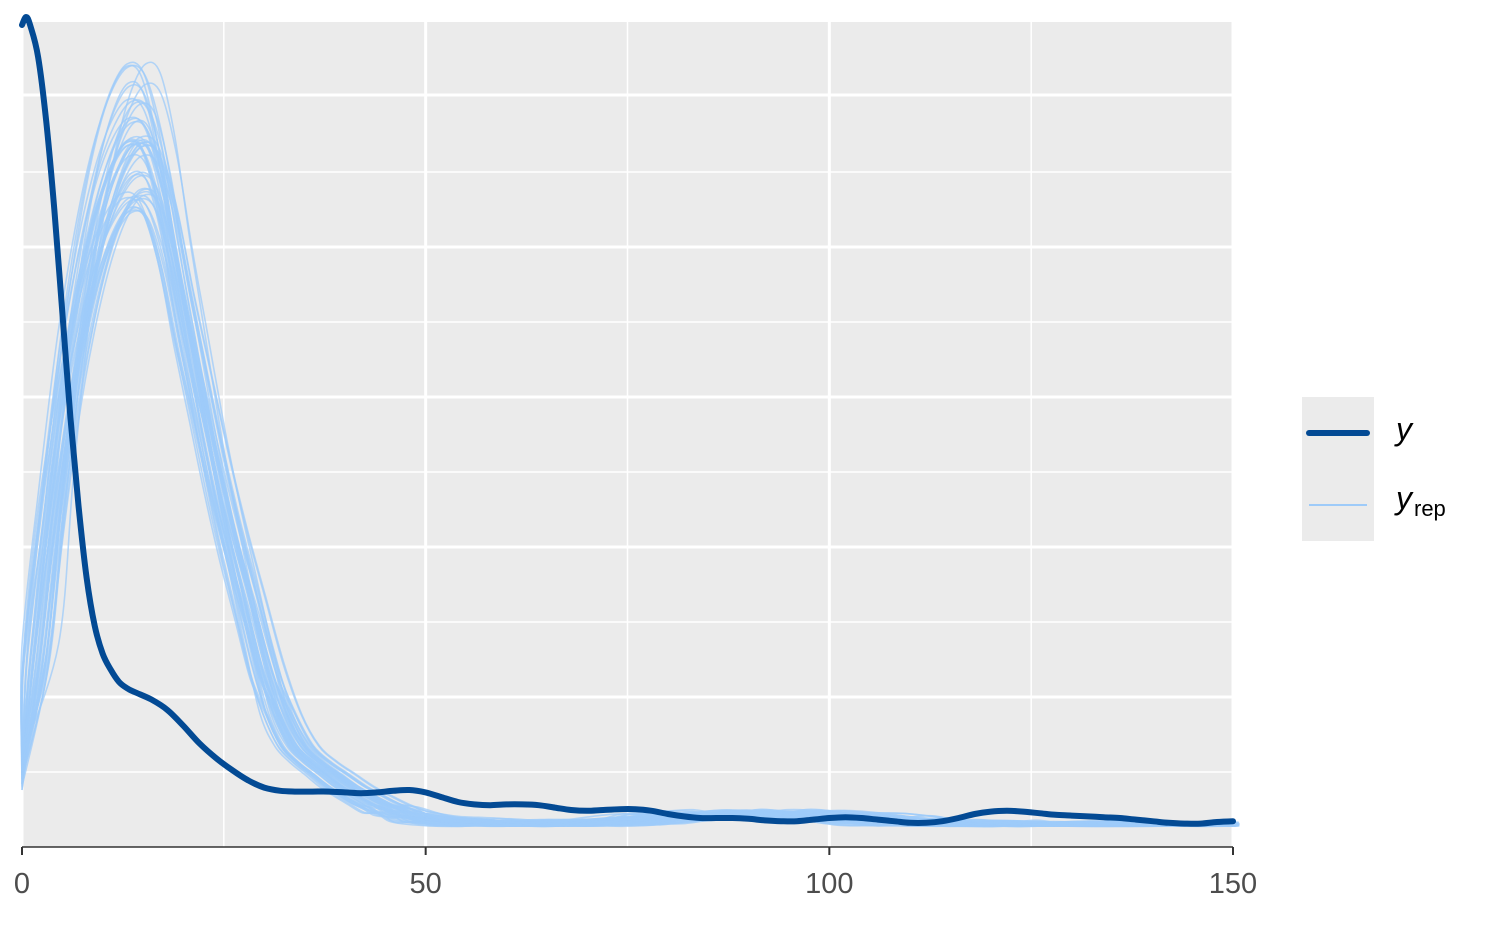 This screenshot has height=927, width=1500. I want to click on x-tick-label: 50, so click(426, 884).